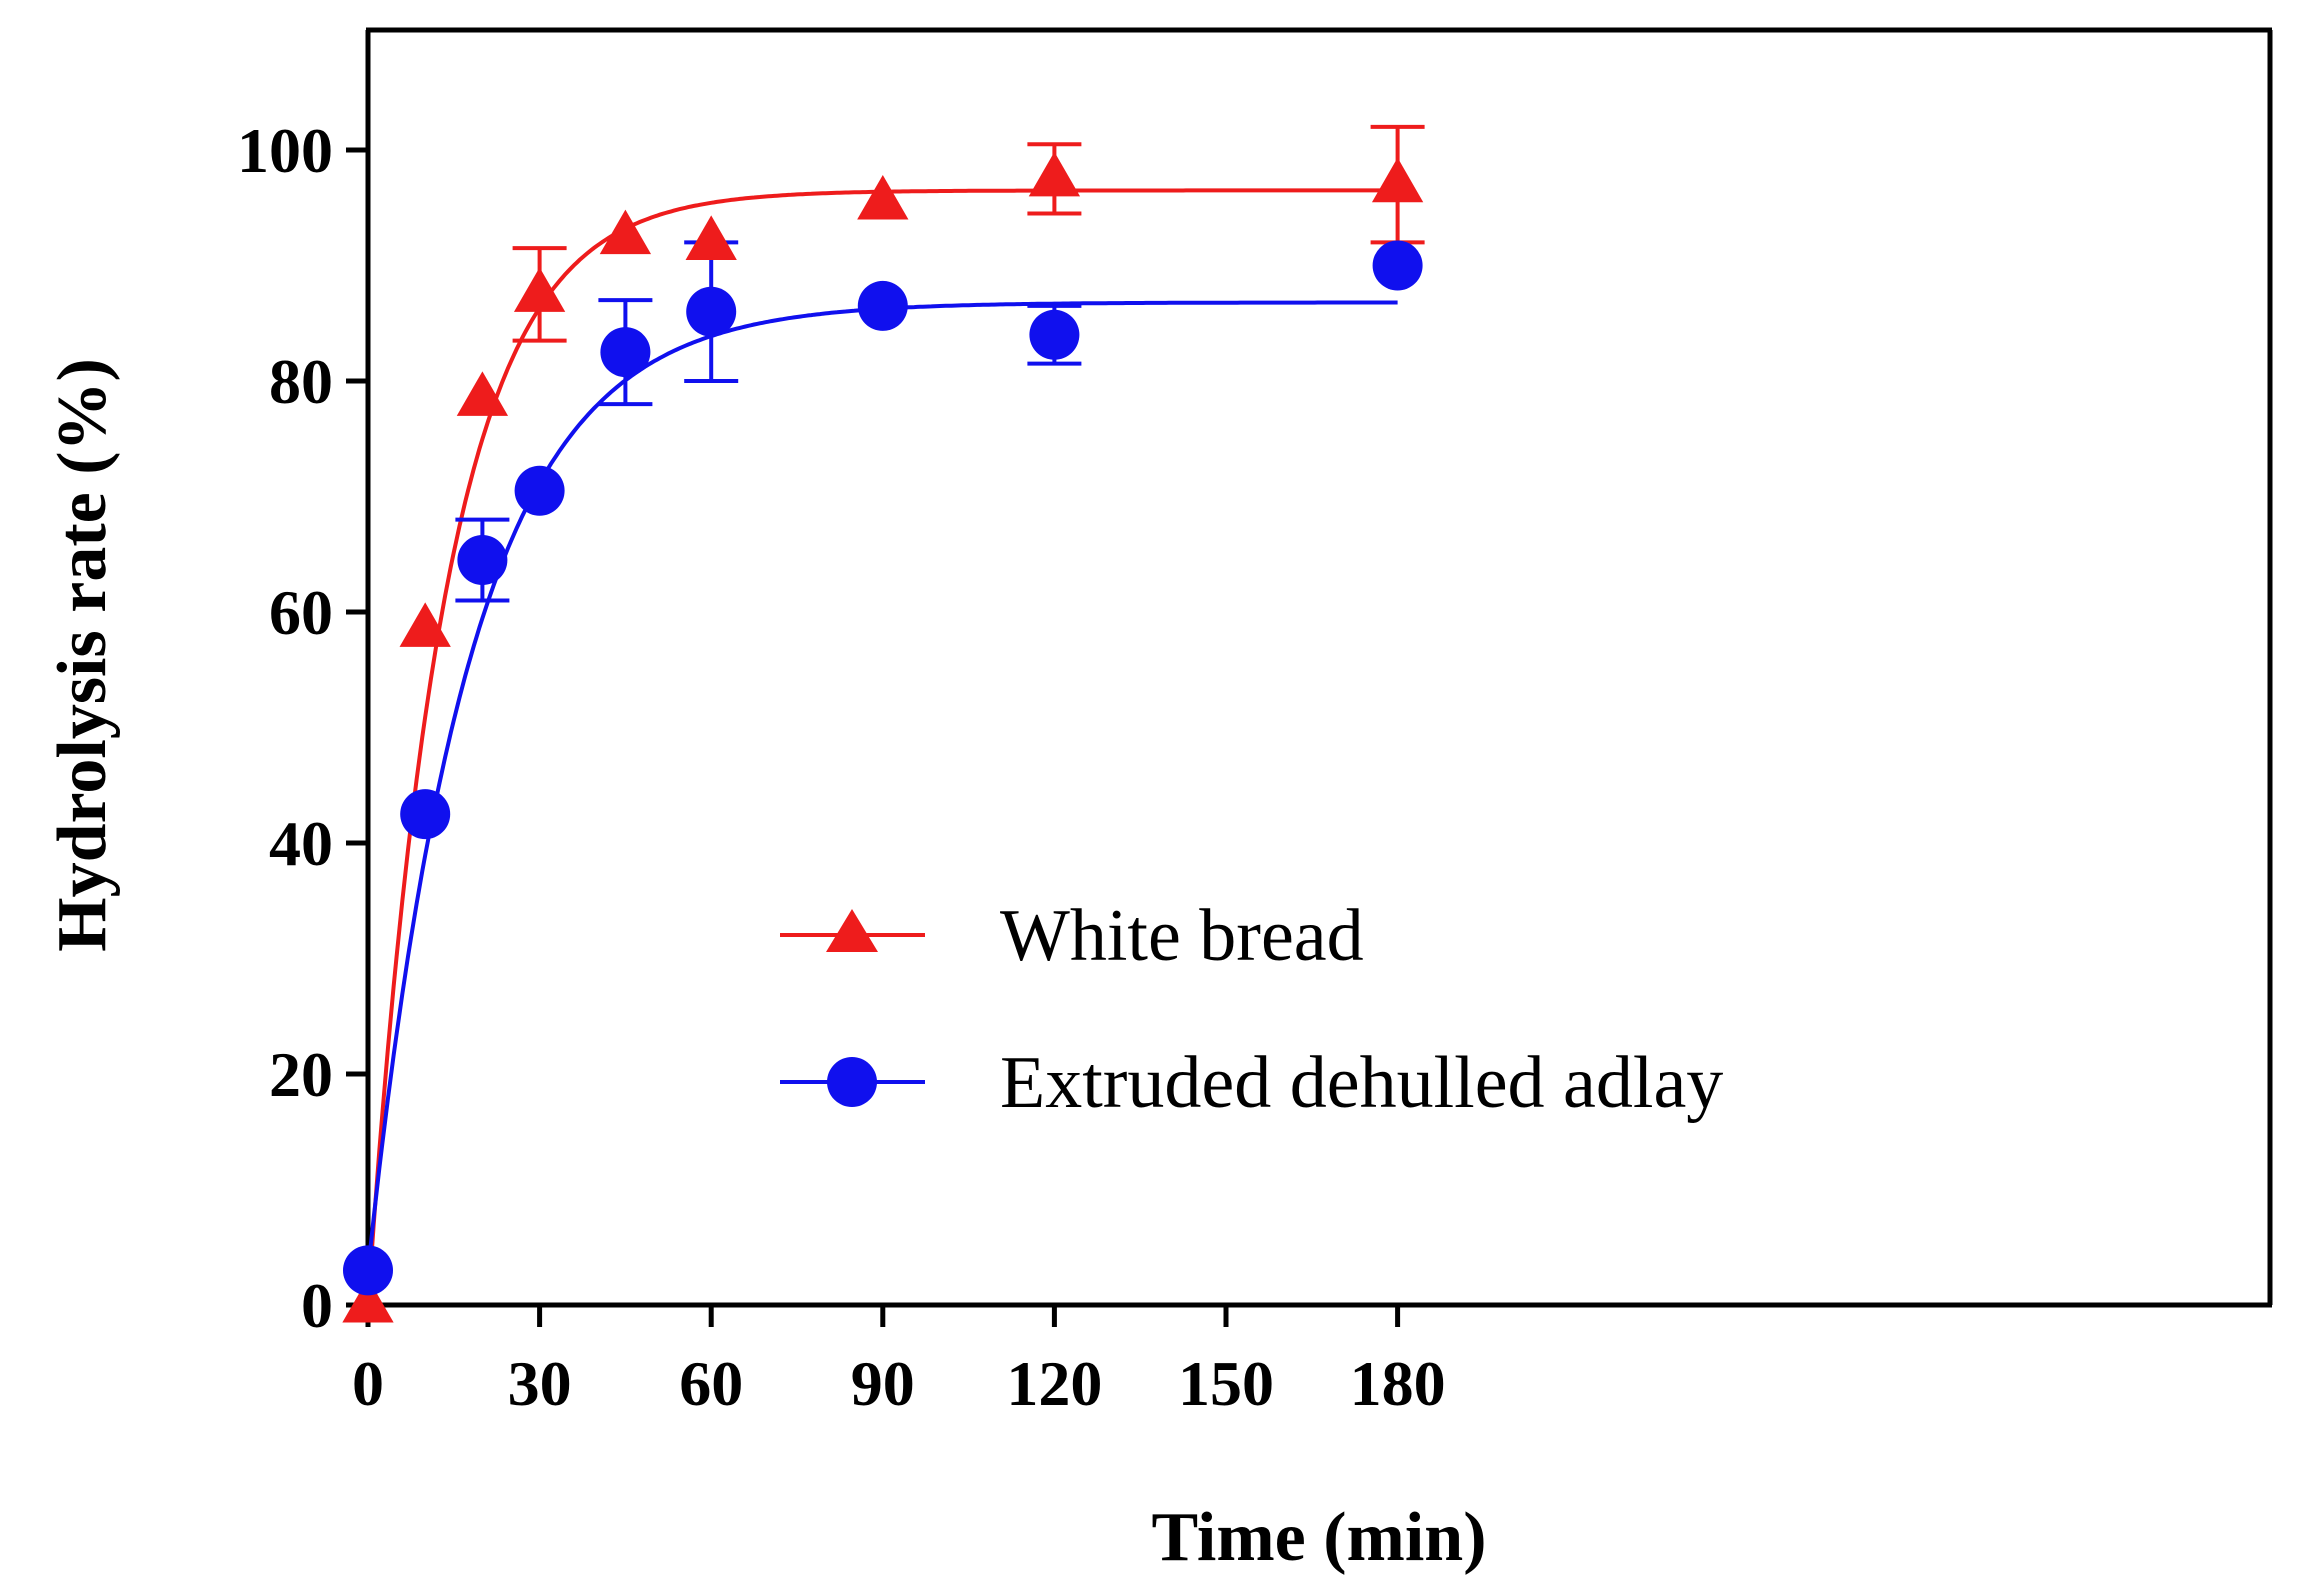 The width and height of the screenshot is (2304, 1592). What do you see at coordinates (368, 1383) in the screenshot?
I see `x-tick-label: 0` at bounding box center [368, 1383].